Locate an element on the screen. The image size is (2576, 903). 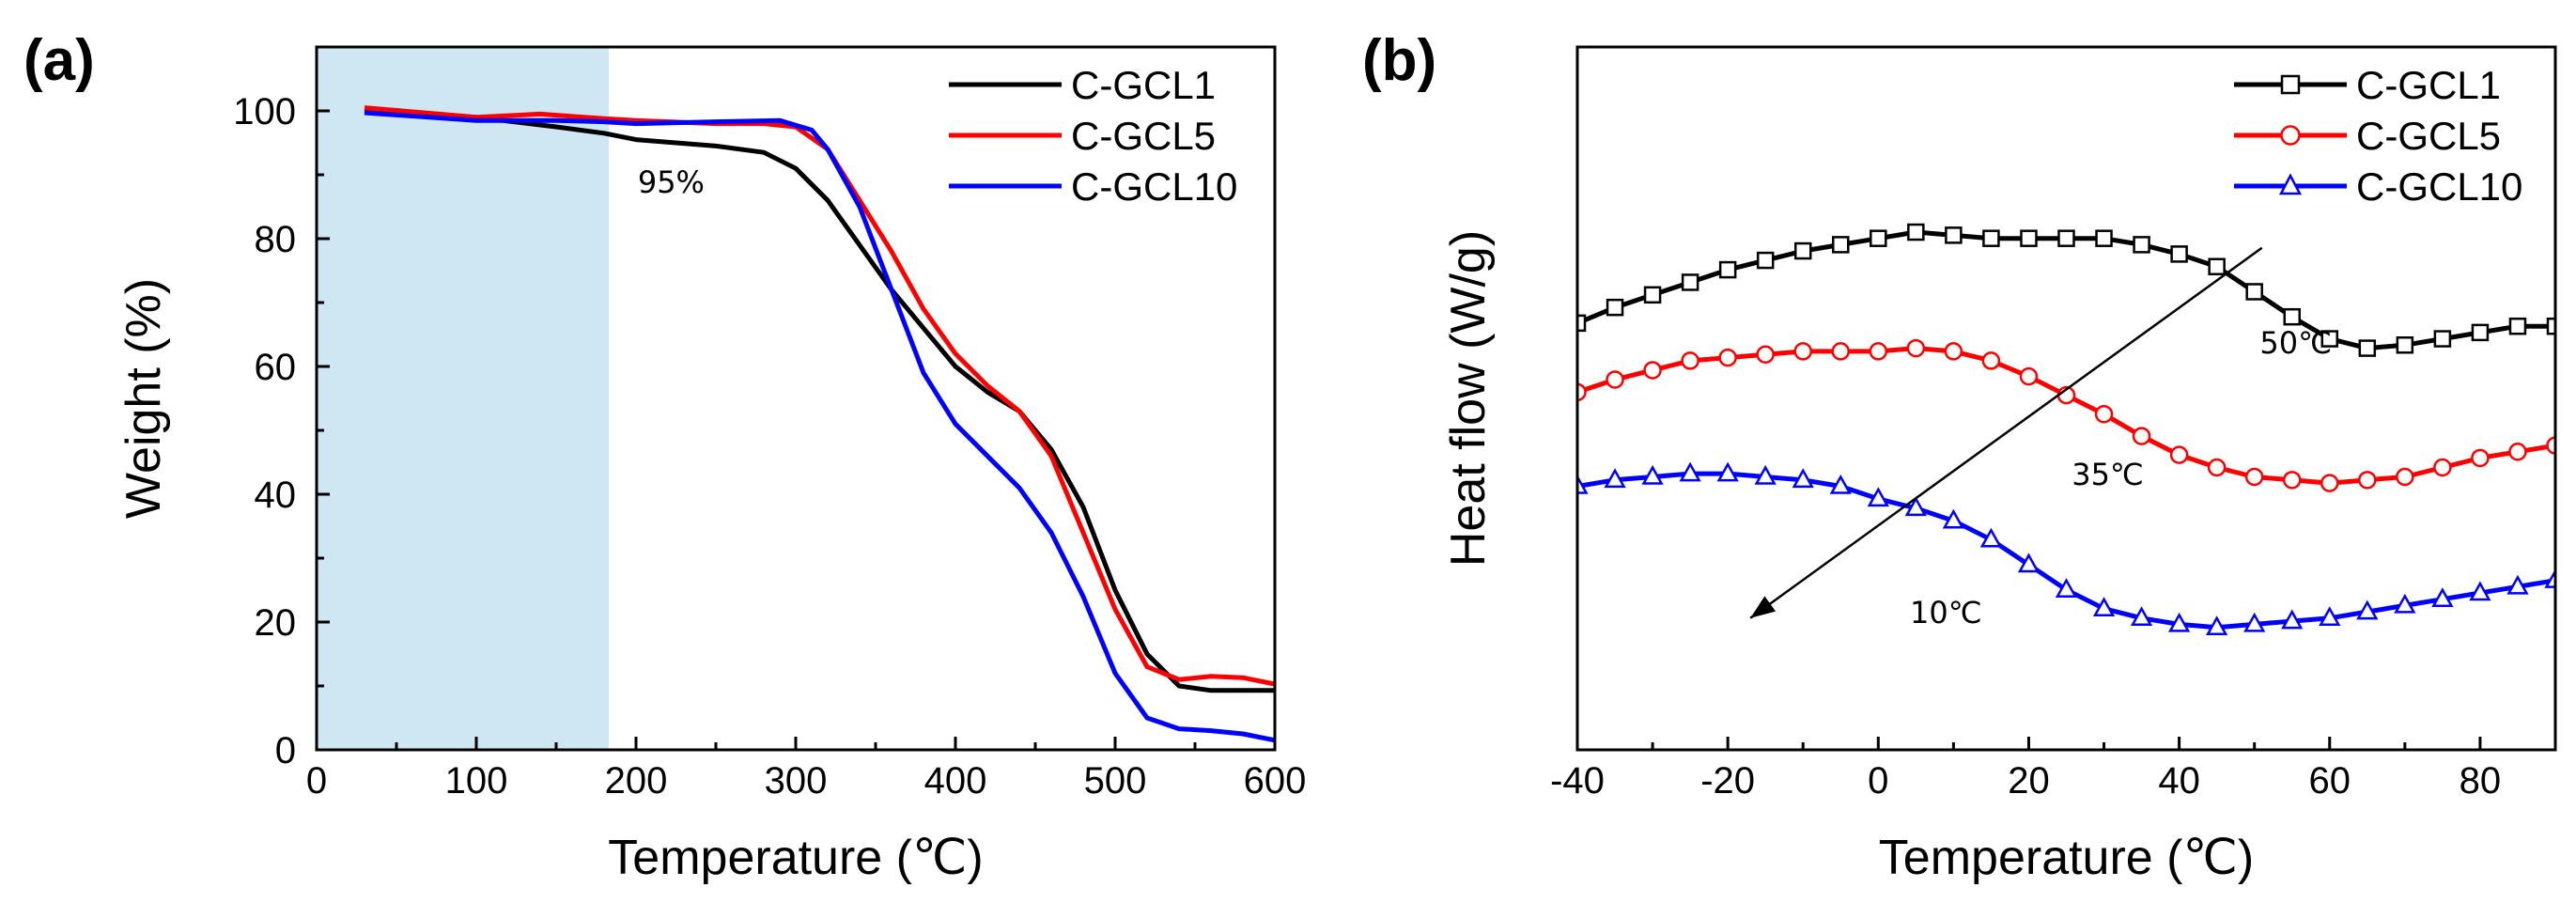
x-tick-label: 600 is located at coordinates (1275, 781).